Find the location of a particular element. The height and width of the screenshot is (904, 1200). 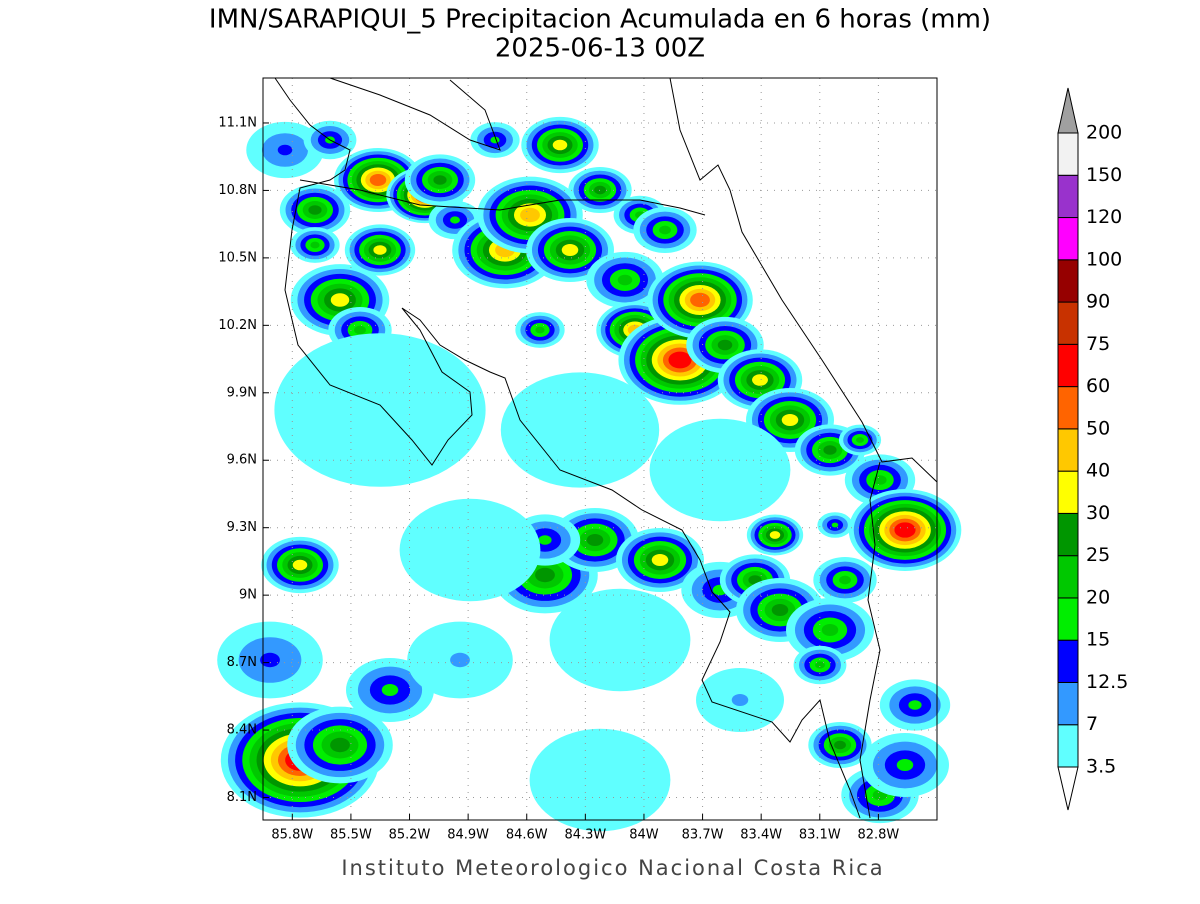

x-tick-label: 83.4W is located at coordinates (761, 835).